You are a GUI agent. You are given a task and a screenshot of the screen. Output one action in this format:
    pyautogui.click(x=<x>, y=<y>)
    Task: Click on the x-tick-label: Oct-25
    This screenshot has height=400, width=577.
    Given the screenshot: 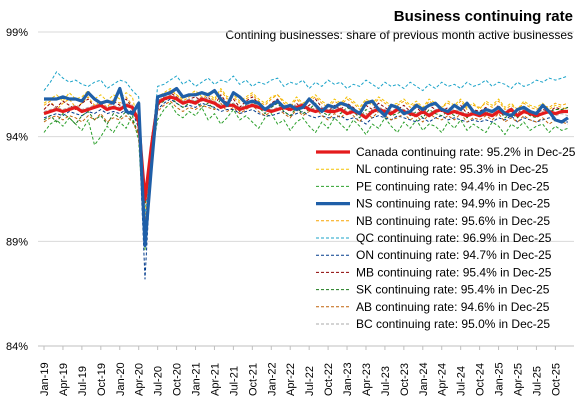 What is the action you would take?
    pyautogui.click(x=556, y=379)
    